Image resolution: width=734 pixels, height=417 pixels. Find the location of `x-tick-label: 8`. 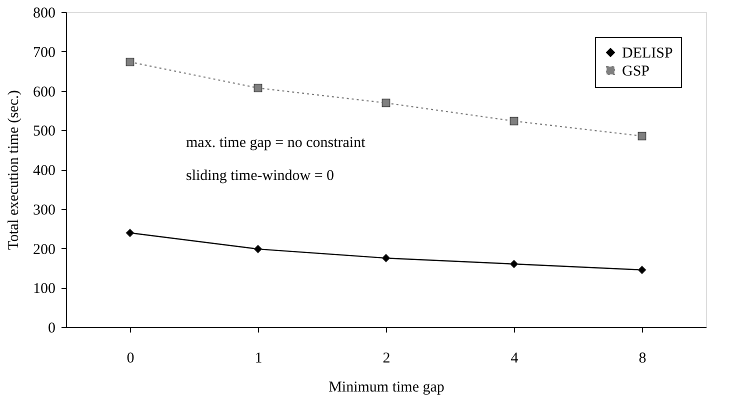

x-tick-label: 8 is located at coordinates (642, 358).